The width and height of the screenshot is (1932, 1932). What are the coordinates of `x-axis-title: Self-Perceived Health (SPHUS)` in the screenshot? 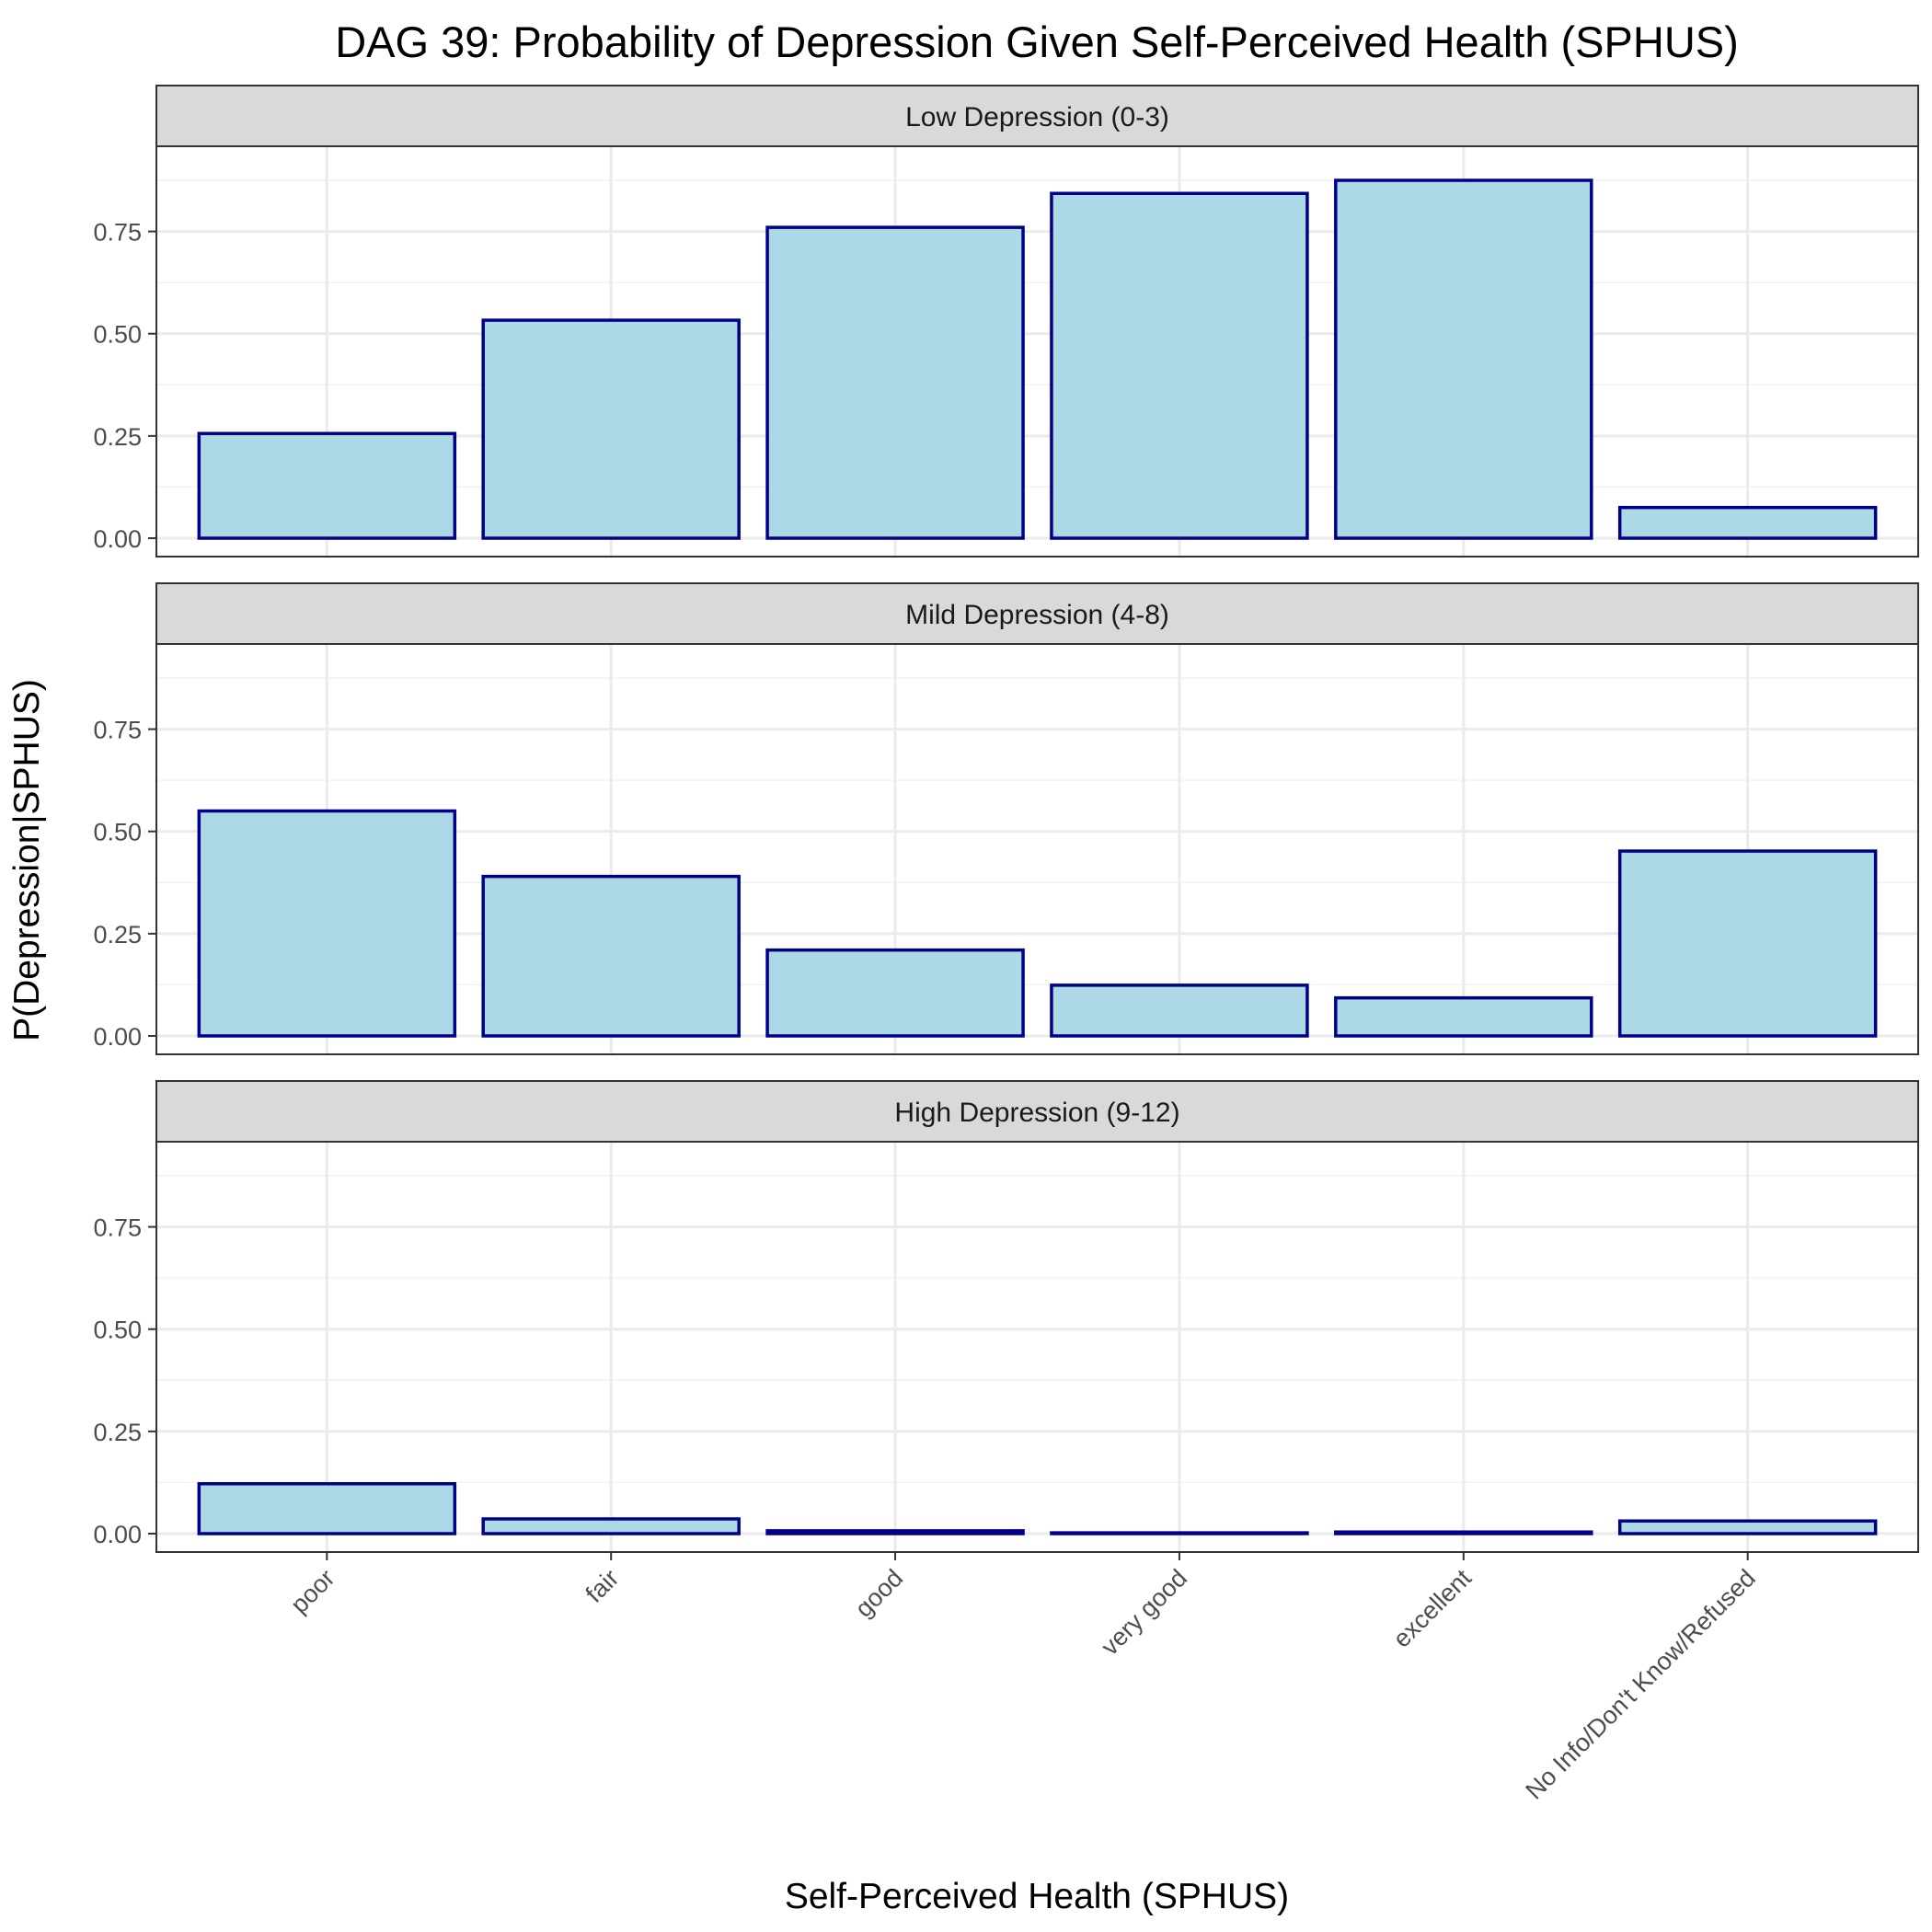 It's located at (1037, 1896).